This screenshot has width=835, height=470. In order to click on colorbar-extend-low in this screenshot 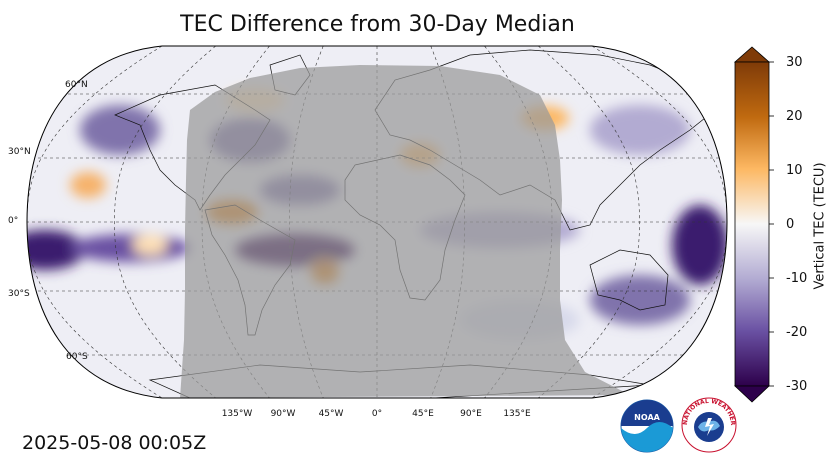, I will do `click(752, 394)`.